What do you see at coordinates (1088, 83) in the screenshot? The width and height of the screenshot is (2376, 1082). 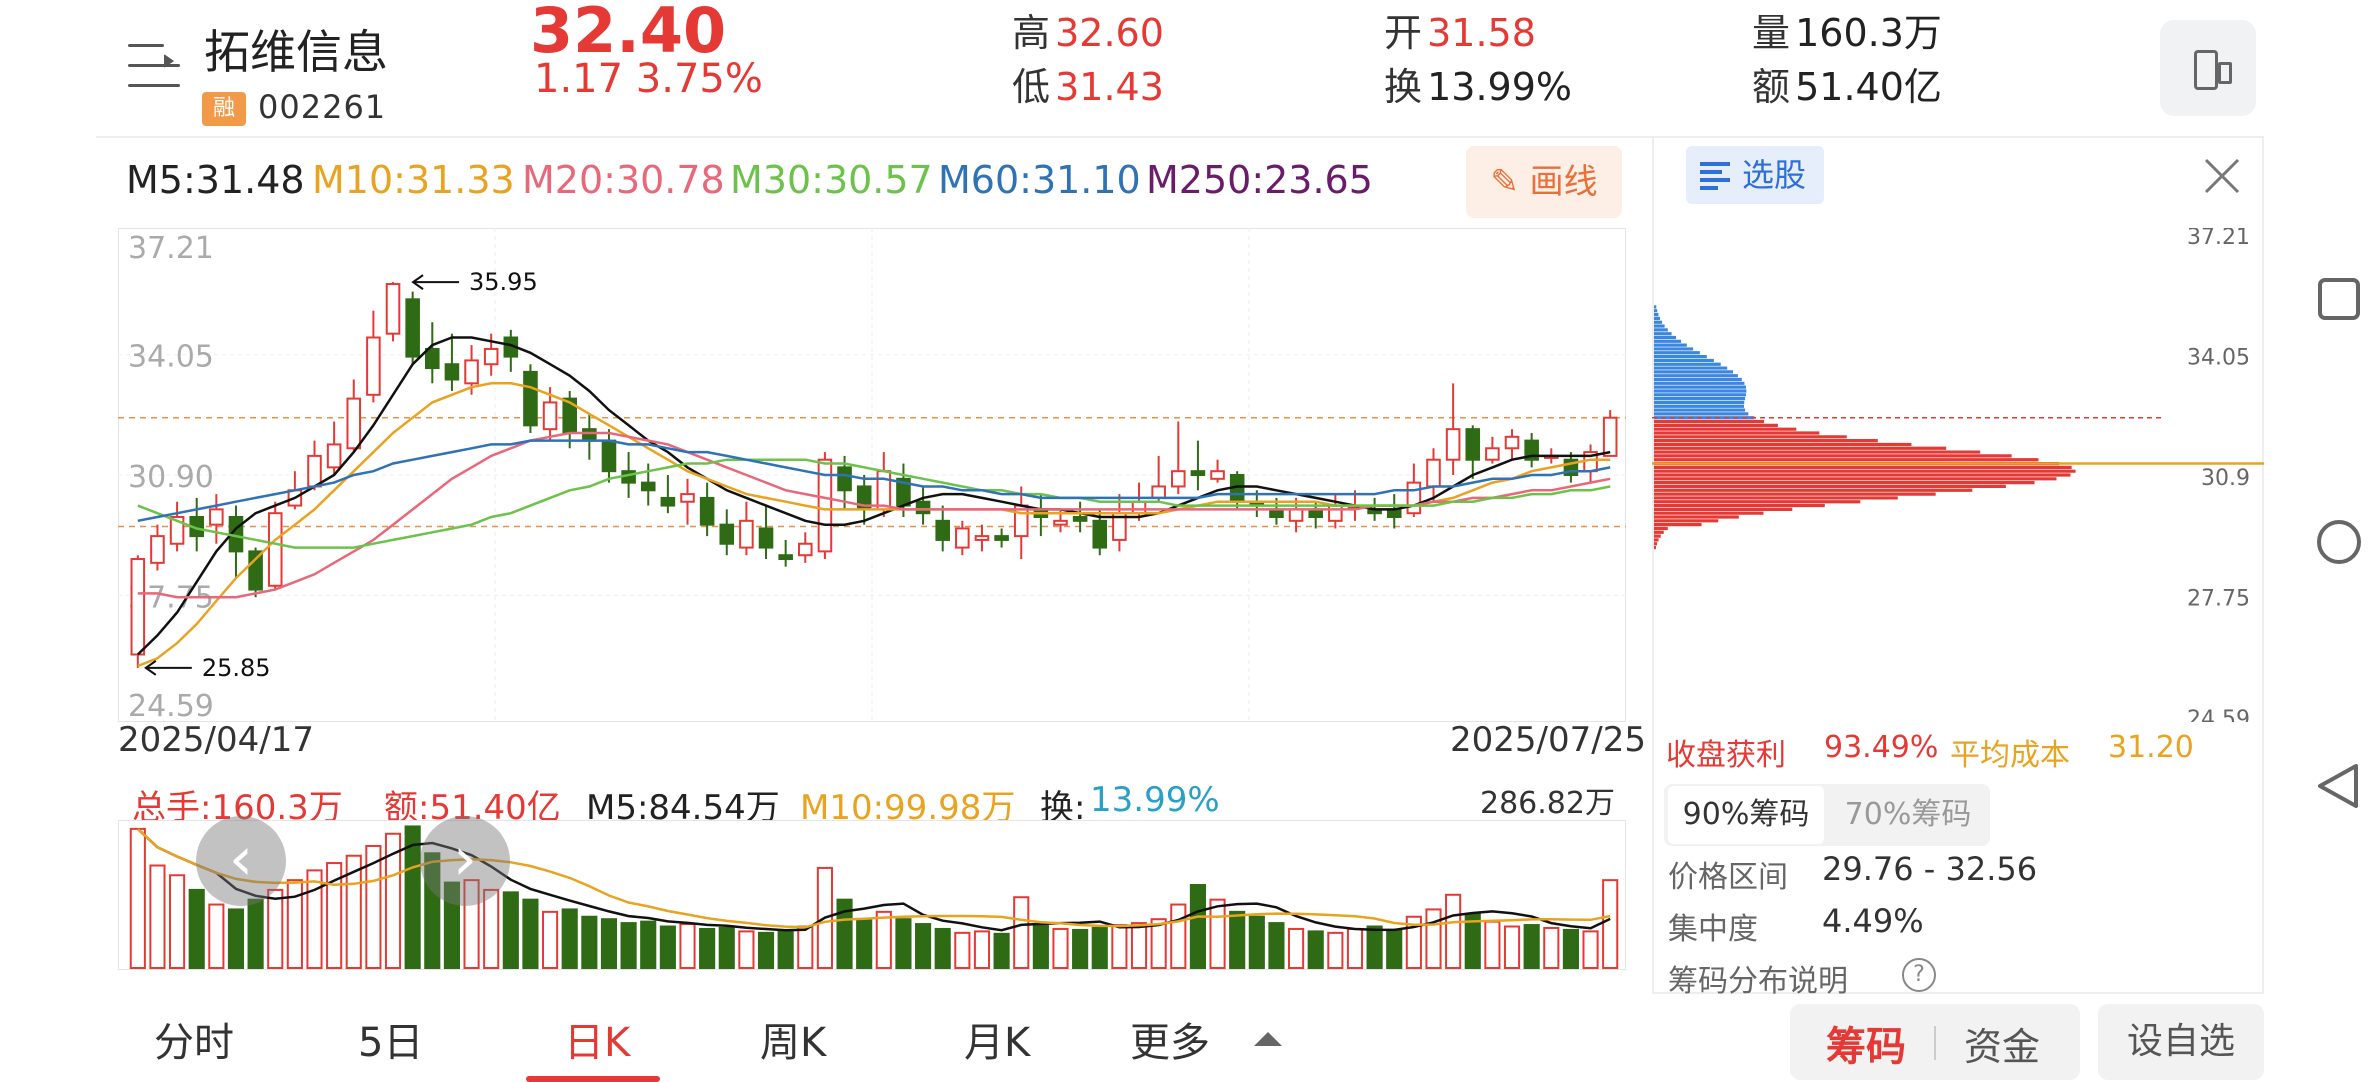 I see `quote-low: 低 31.43` at bounding box center [1088, 83].